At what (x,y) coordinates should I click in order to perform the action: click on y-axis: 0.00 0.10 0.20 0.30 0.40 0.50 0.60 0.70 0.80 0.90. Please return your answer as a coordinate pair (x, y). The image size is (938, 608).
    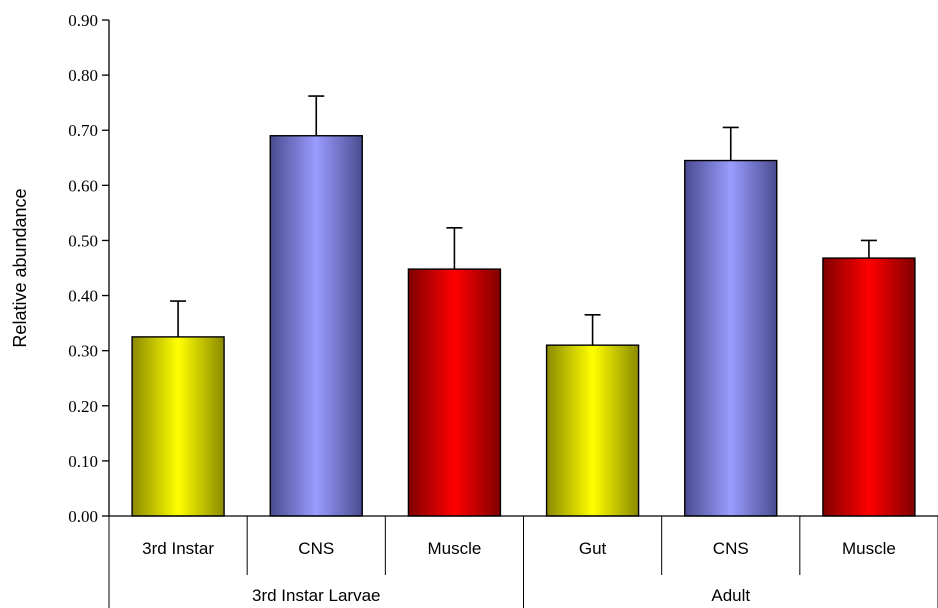
    Looking at the image, I should click on (89, 268).